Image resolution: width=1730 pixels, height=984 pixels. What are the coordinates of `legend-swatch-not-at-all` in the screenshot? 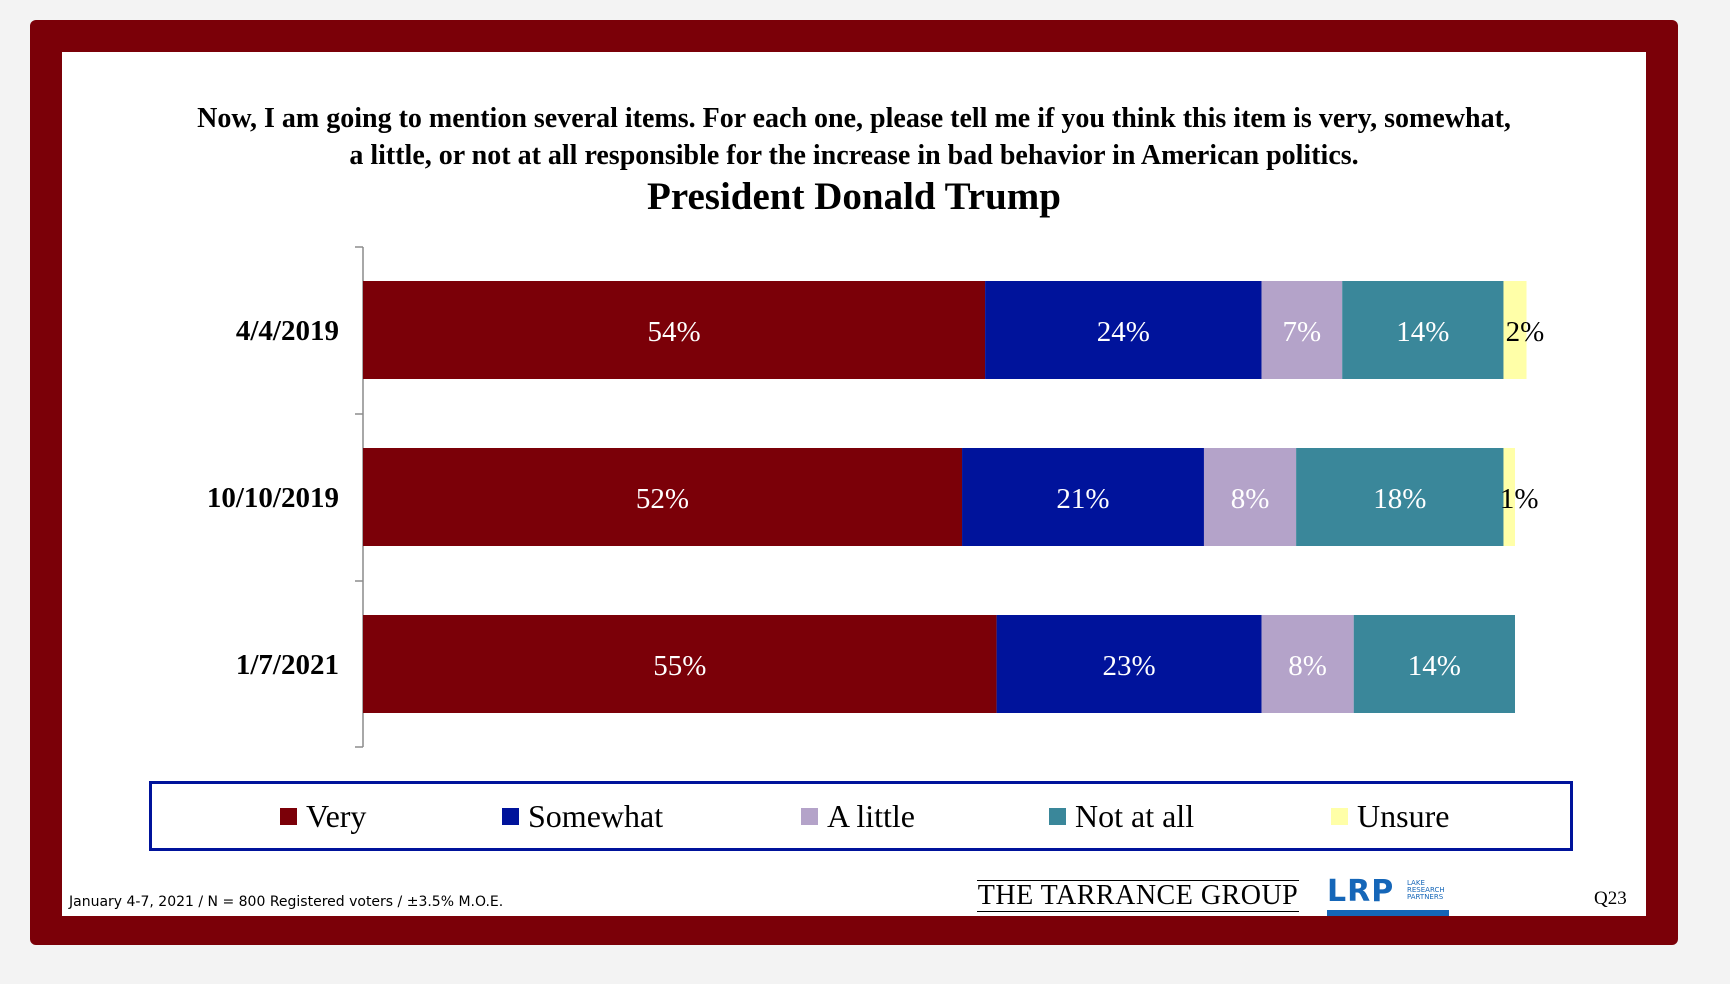 It's located at (1057, 816).